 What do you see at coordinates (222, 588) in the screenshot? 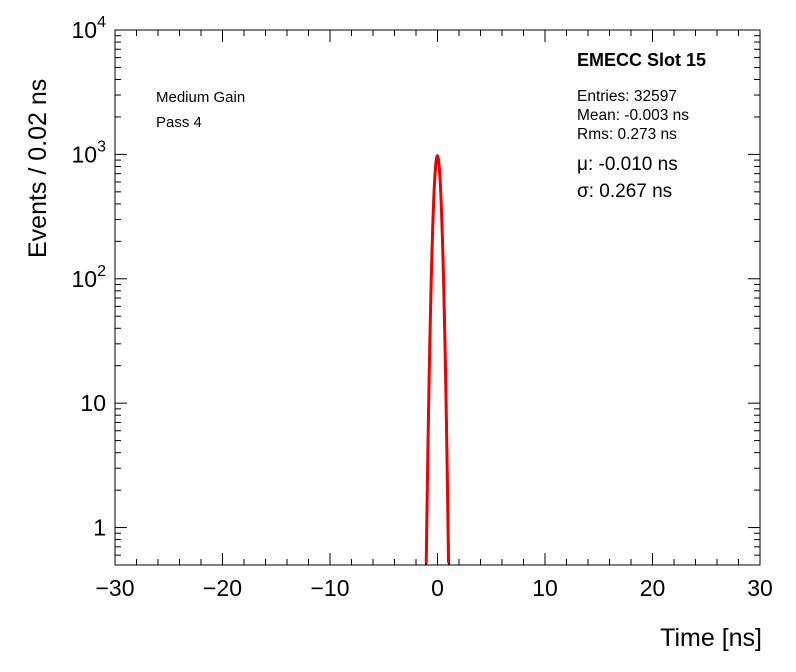
I see `x-tick-label: −20` at bounding box center [222, 588].